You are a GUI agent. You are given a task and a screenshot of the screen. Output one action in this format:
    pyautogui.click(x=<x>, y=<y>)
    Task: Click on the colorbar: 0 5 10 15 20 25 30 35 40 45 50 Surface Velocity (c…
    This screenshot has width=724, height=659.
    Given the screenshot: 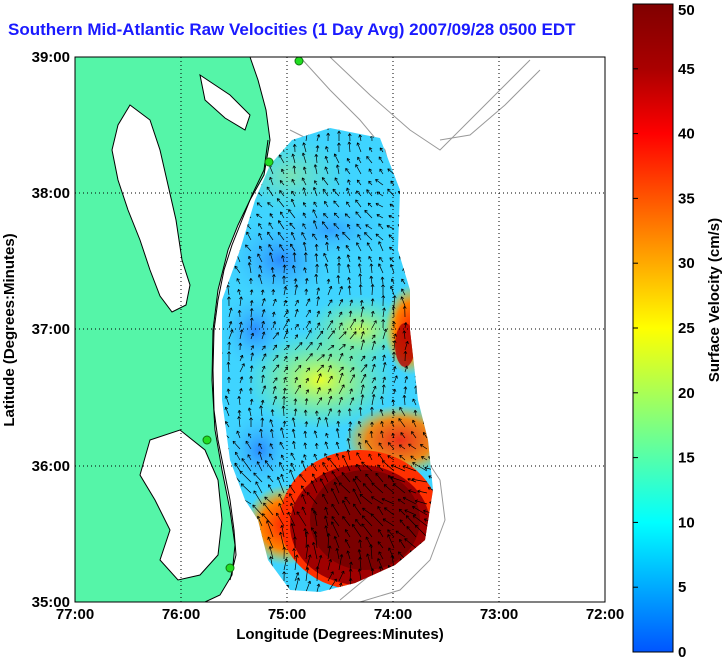 What is the action you would take?
    pyautogui.click(x=677, y=330)
    